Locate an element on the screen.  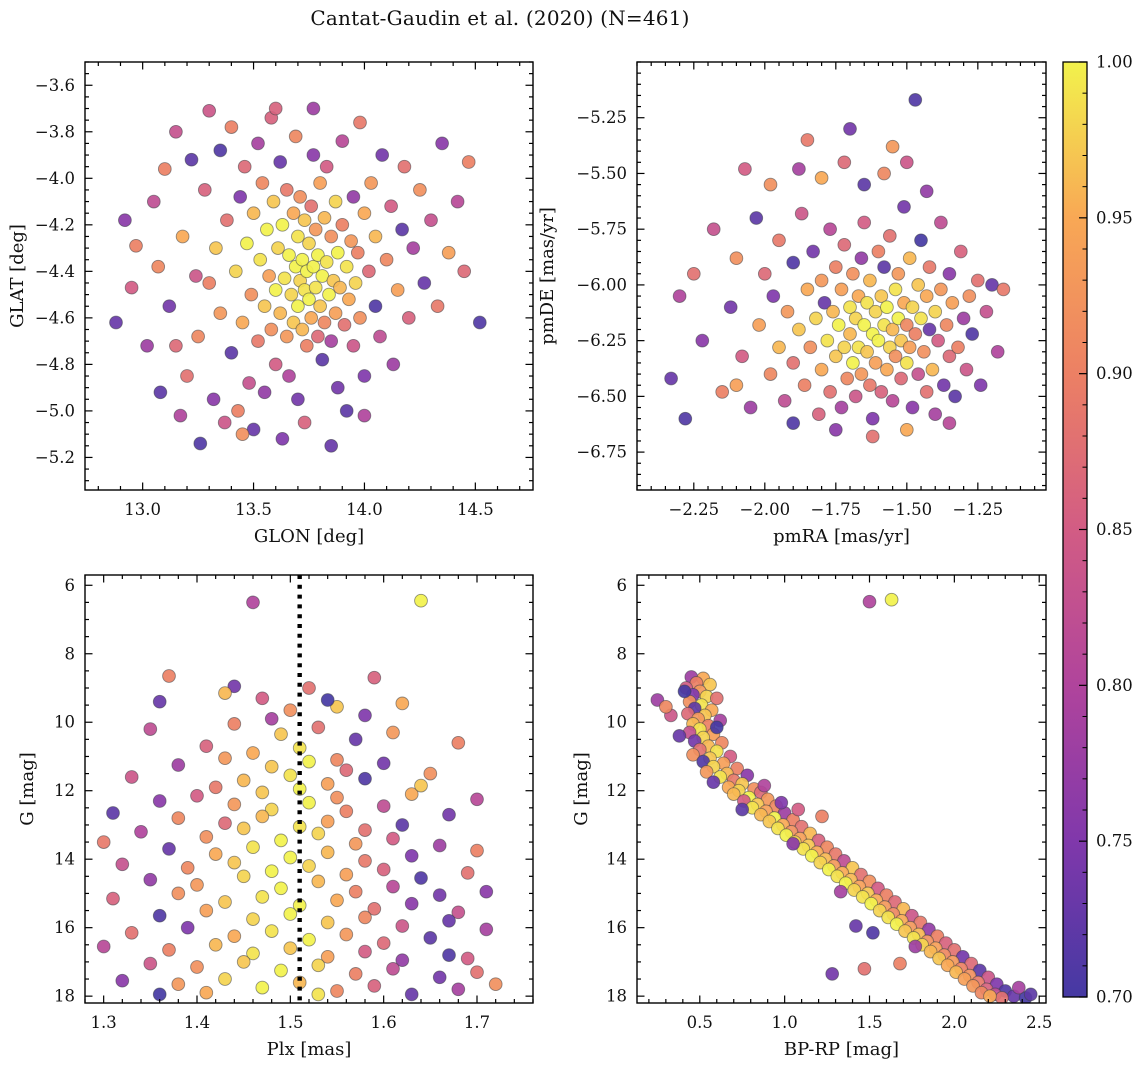
axes-frame is located at coordinates (841, 276).